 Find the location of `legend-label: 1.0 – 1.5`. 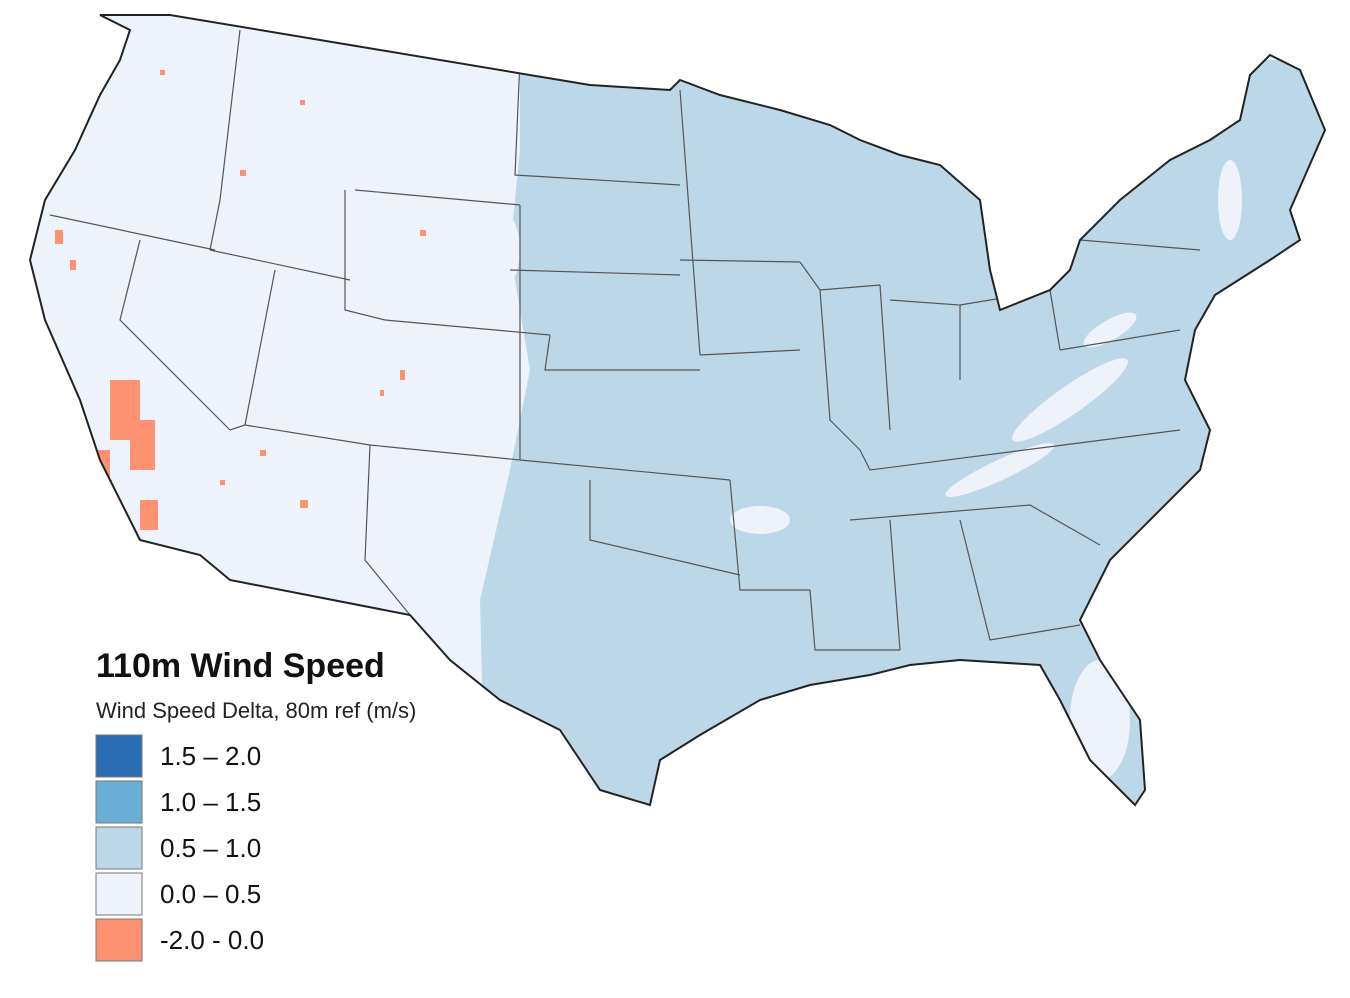

legend-label: 1.0 – 1.5 is located at coordinates (210, 802).